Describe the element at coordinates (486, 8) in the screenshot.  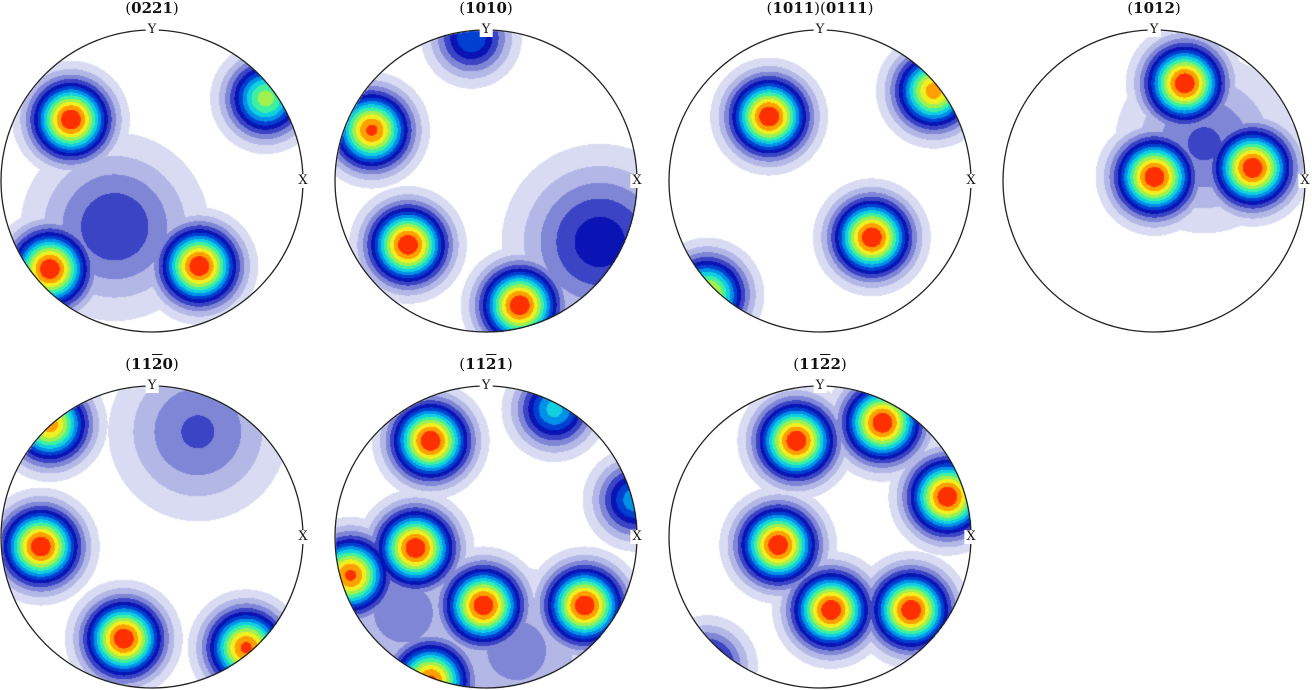
I see `pole-figure-title: (1010)` at that location.